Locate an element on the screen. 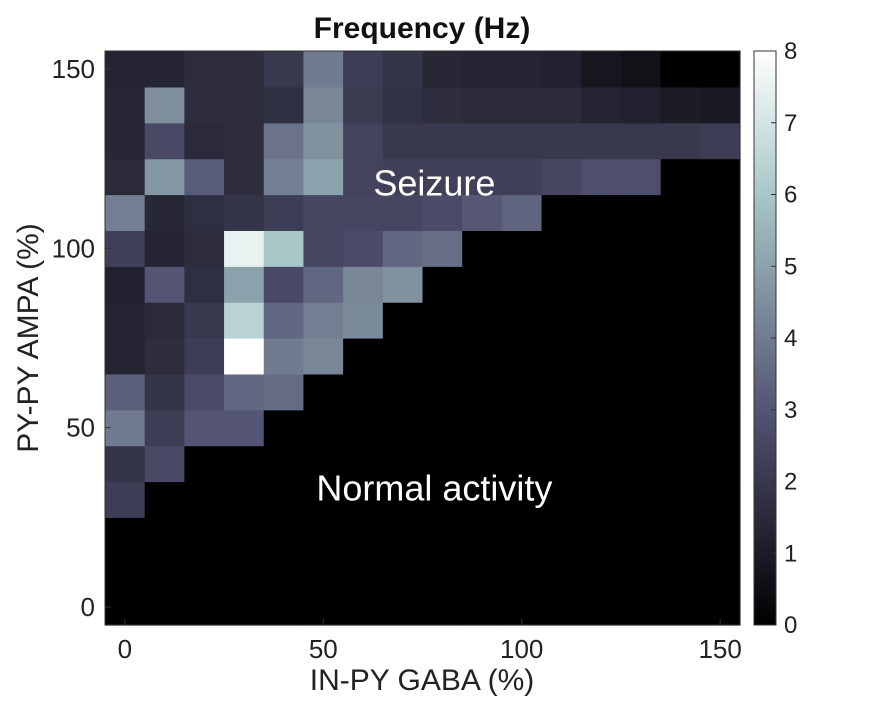 The height and width of the screenshot is (701, 871). annotation-label: Normal activity is located at coordinates (434, 488).